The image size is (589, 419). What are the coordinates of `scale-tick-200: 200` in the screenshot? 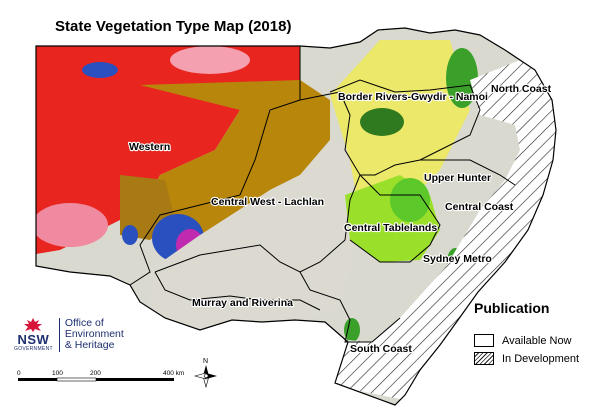 It's located at (95, 373).